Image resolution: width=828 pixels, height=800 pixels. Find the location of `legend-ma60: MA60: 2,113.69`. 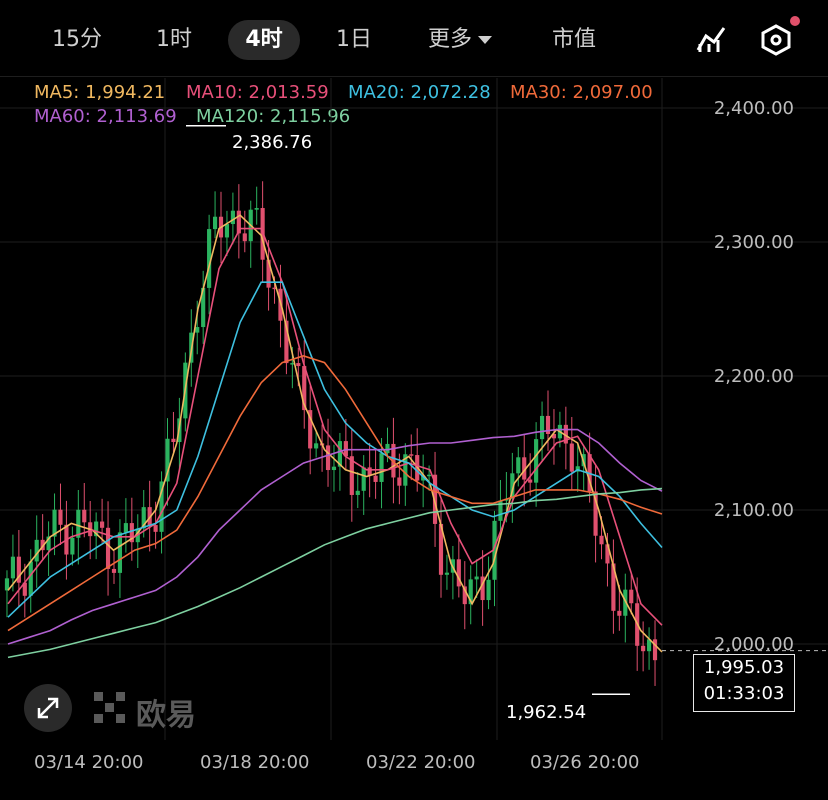

legend-ma60: MA60: 2,113.69 is located at coordinates (105, 116).